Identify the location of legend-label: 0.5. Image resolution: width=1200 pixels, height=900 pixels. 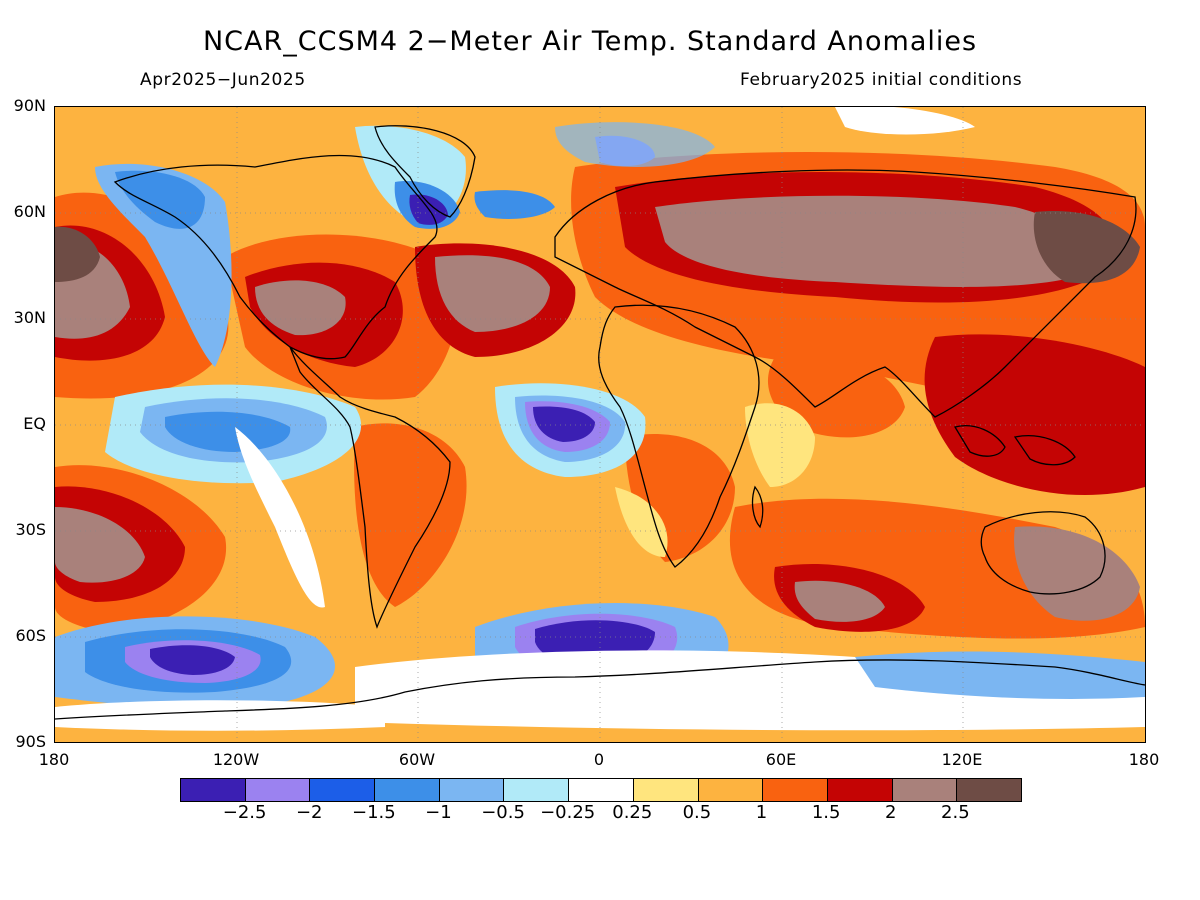
(697, 812).